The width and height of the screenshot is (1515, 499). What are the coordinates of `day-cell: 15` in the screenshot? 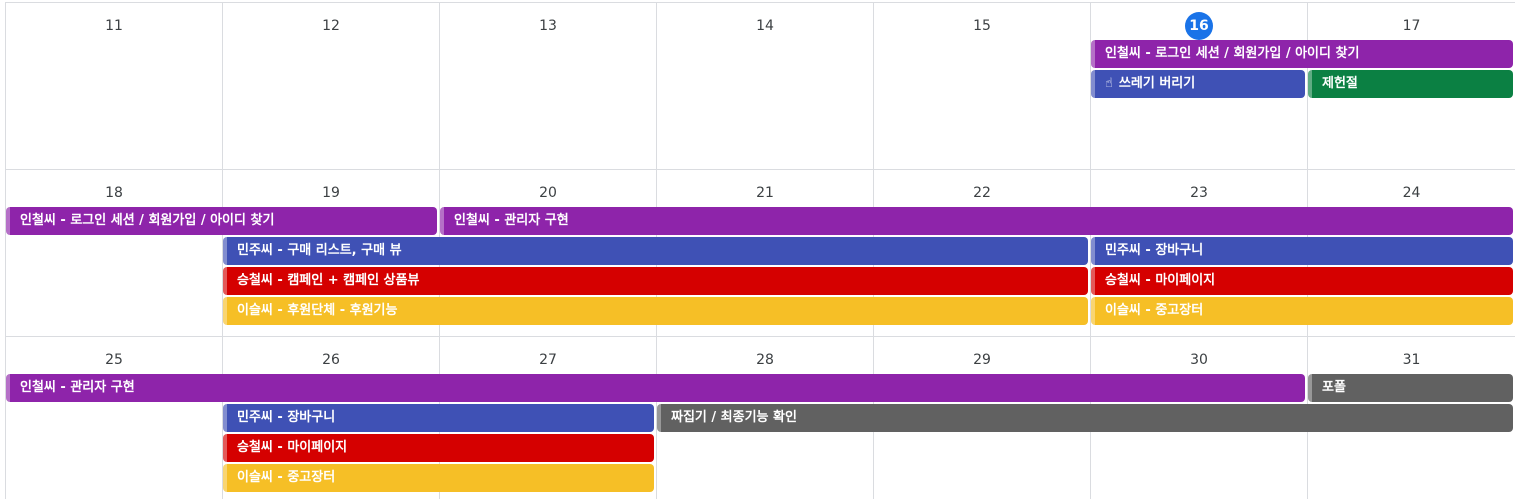 It's located at (981, 85).